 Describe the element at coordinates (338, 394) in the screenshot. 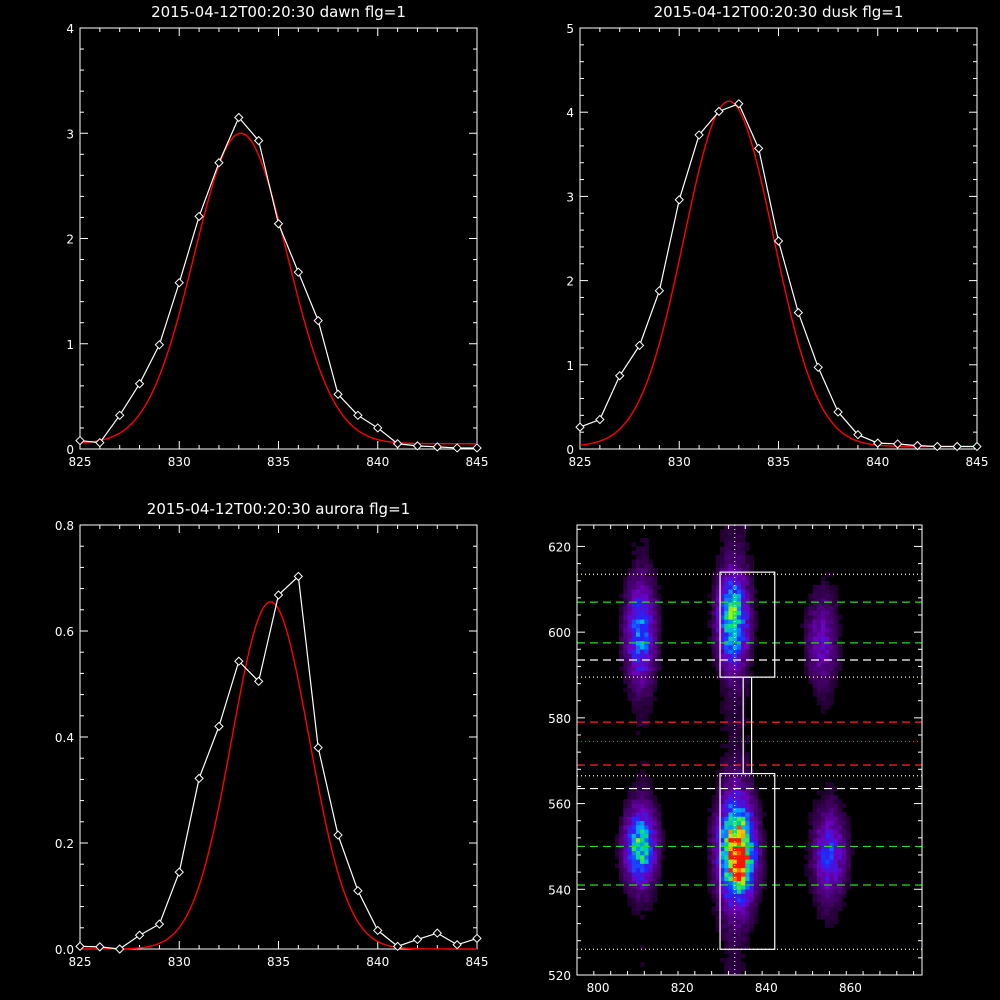

I see `dawn-data-point` at that location.